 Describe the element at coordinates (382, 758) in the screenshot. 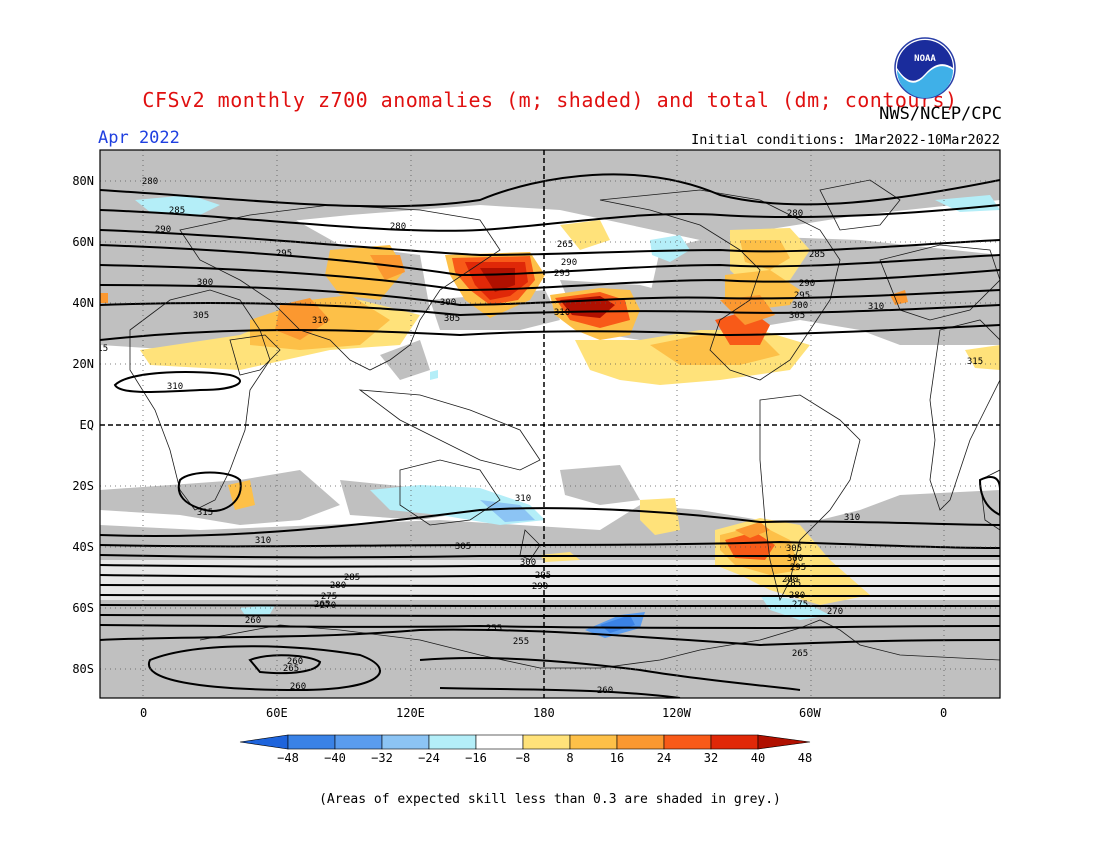

I see `colorbar-label: −32` at that location.